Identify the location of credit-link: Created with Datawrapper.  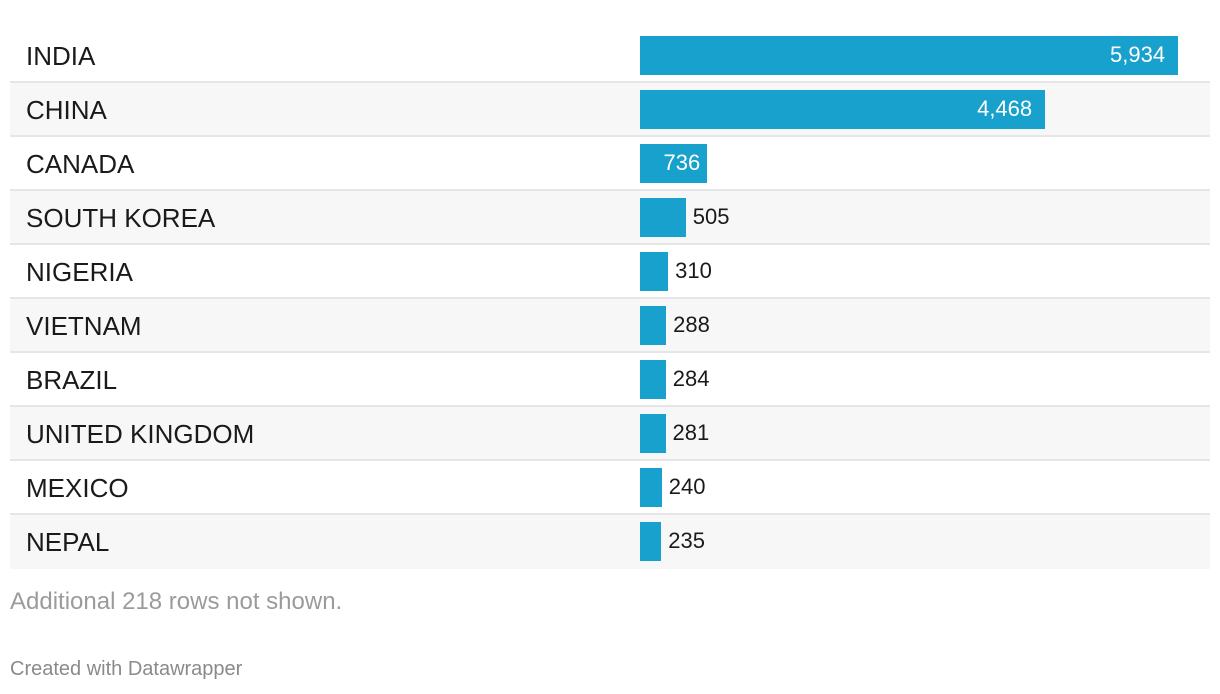
(126, 669).